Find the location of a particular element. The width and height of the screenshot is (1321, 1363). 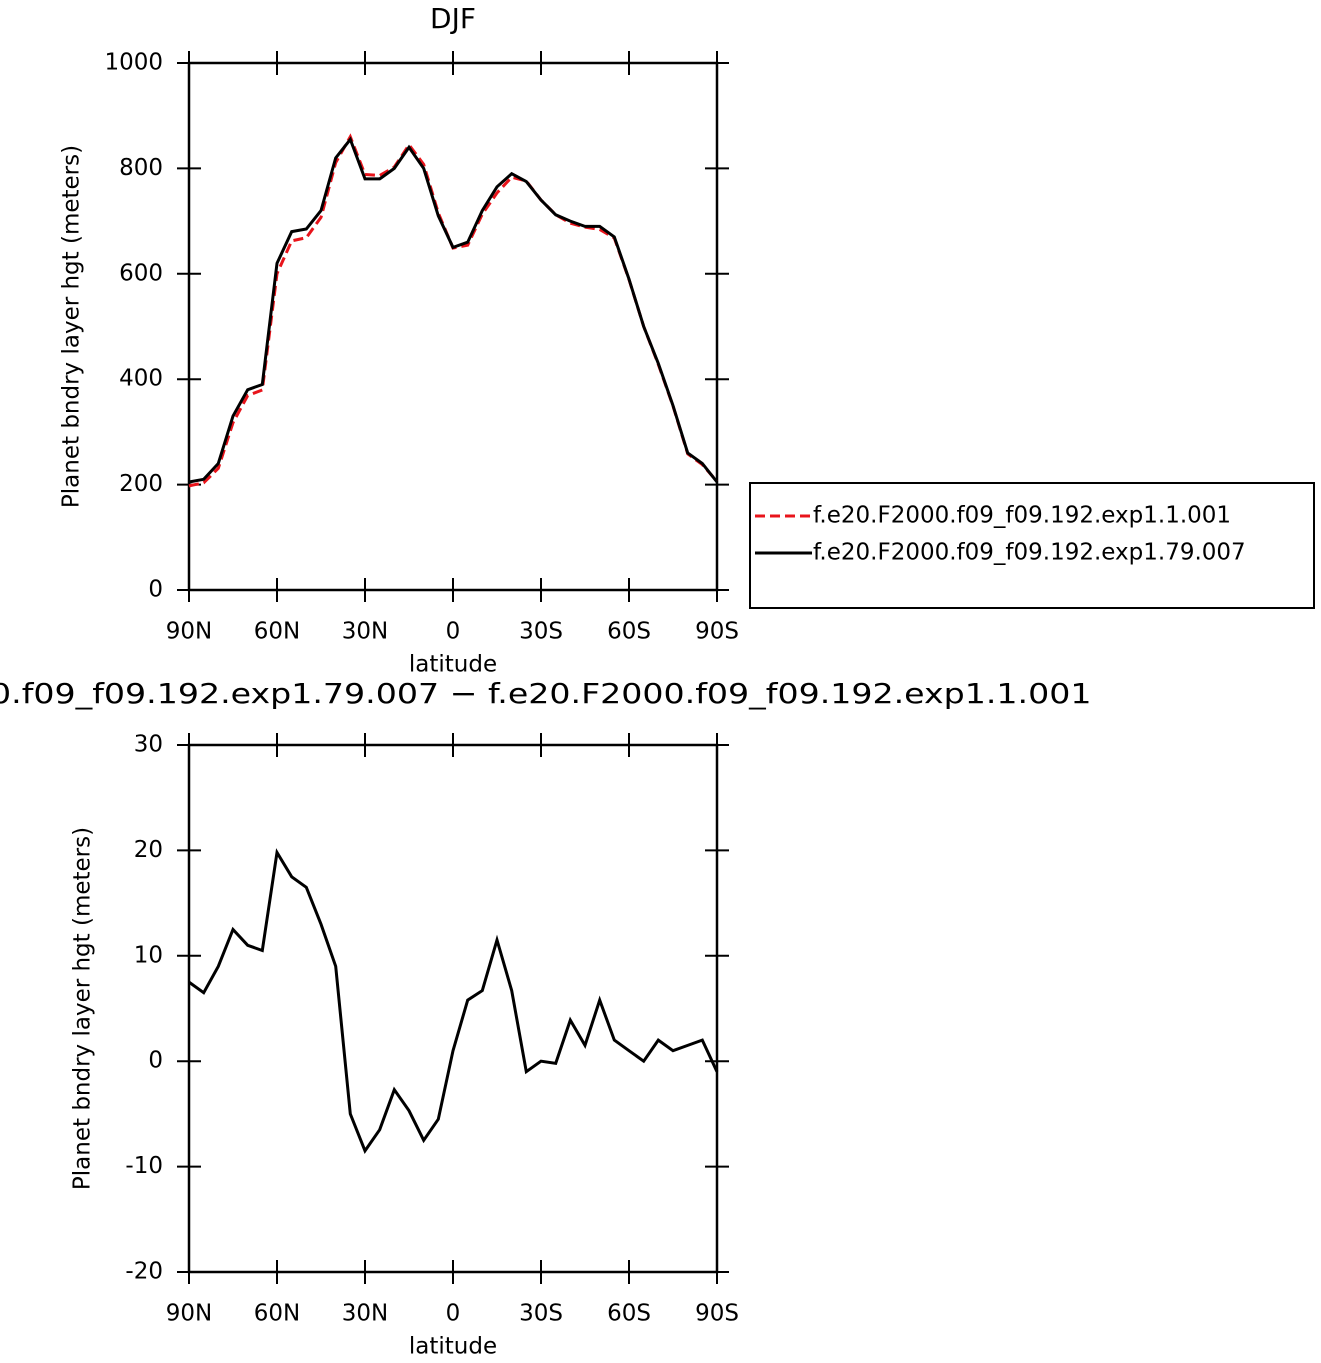

legend-box is located at coordinates (1032, 545).